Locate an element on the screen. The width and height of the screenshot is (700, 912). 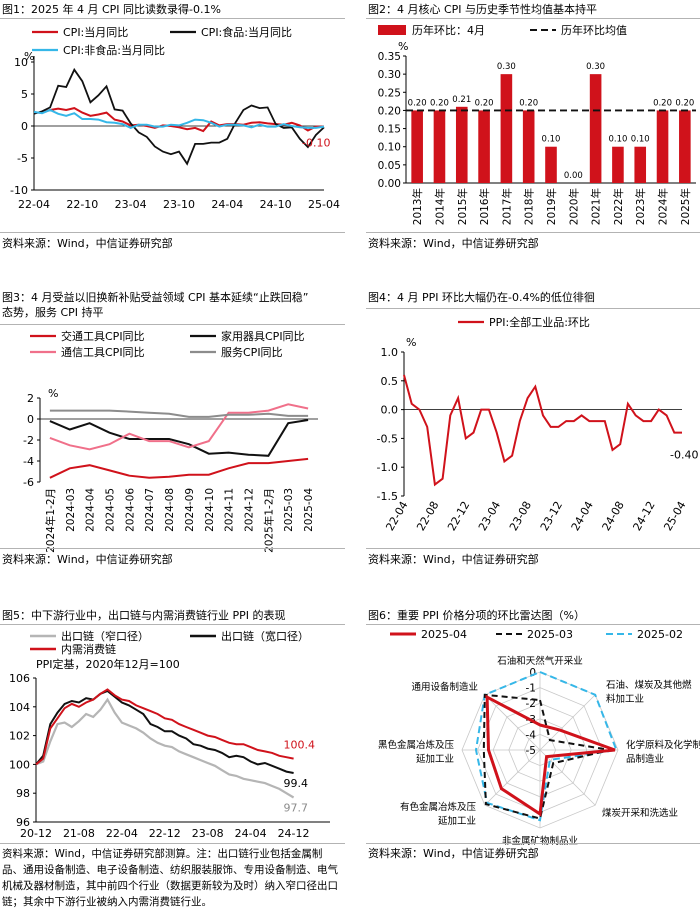
x-tick-label: 23-12 is located at coordinates (551, 516).